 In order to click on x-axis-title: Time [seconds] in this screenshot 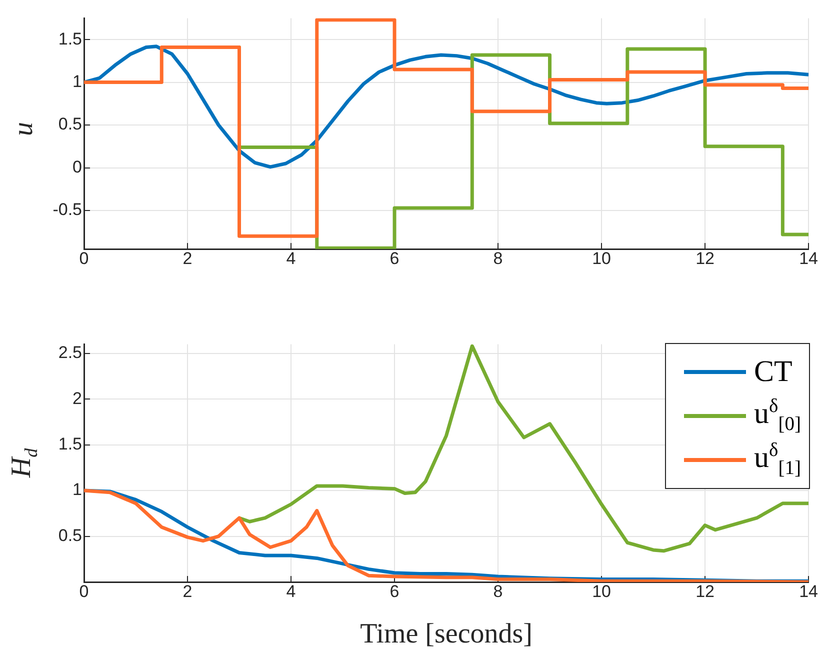, I will do `click(446, 634)`.